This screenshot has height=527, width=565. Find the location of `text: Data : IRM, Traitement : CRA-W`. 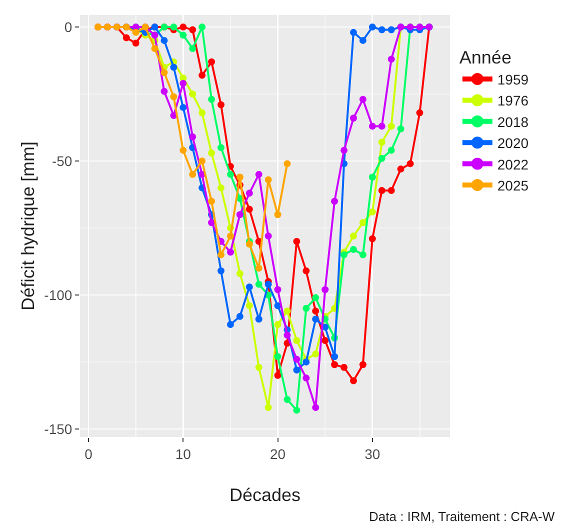

text: Data : IRM, Traitement : CRA-W is located at coordinates (462, 516).